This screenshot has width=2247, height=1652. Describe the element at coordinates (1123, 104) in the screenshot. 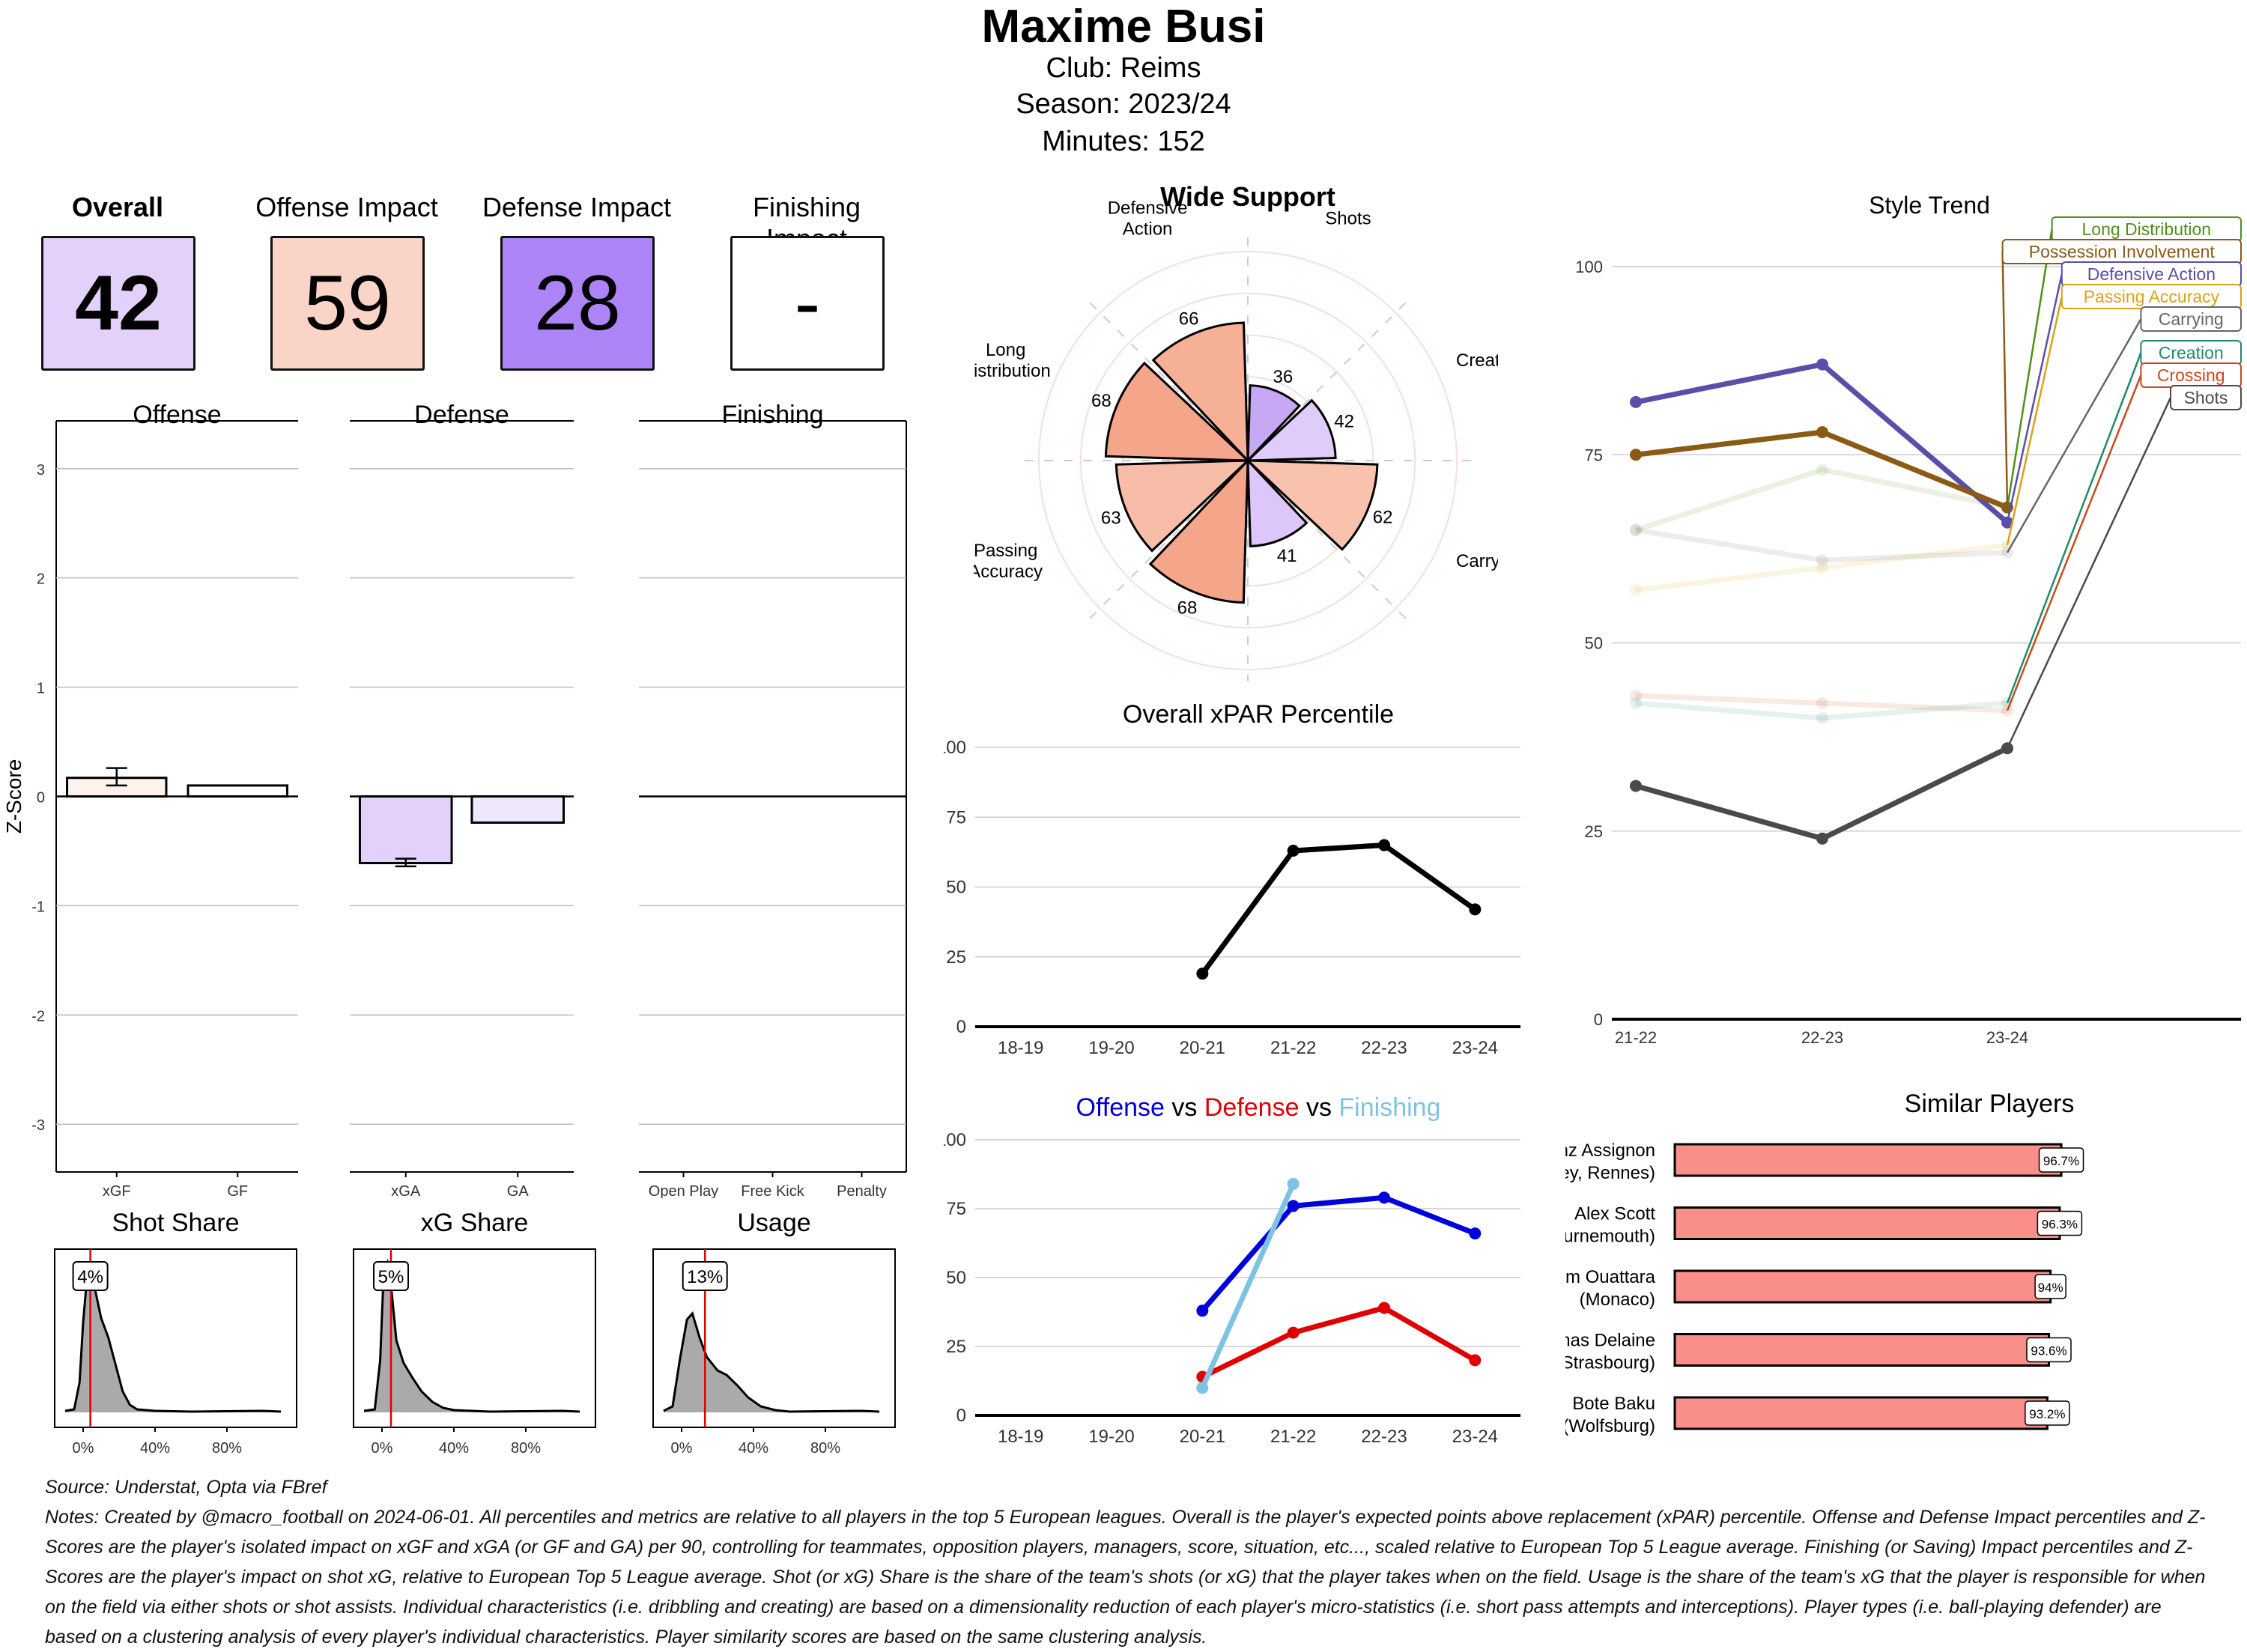

I see `season-line: Season: 2023/24` at that location.